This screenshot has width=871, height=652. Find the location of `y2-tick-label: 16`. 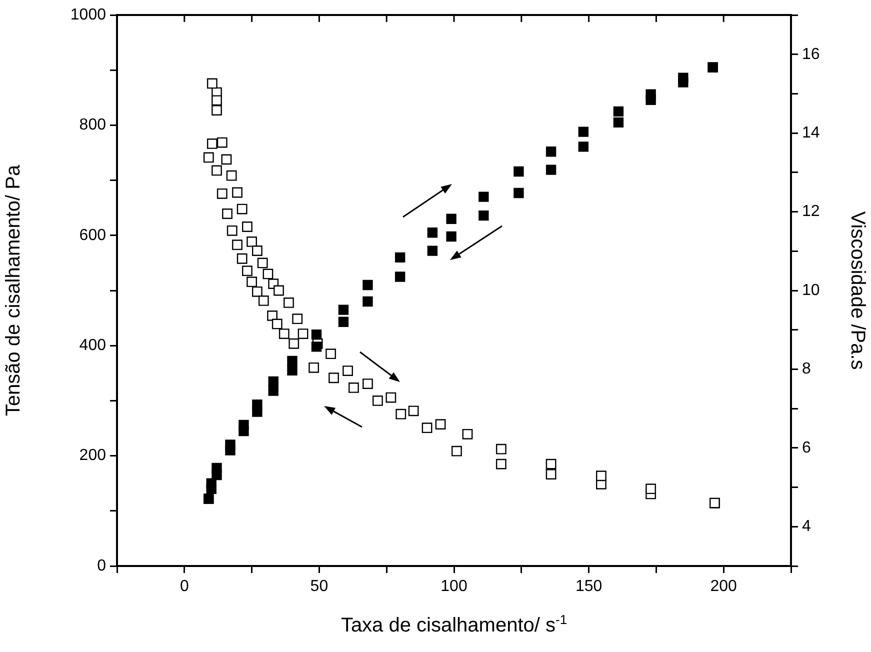

y2-tick-label: 16 is located at coordinates (811, 54).